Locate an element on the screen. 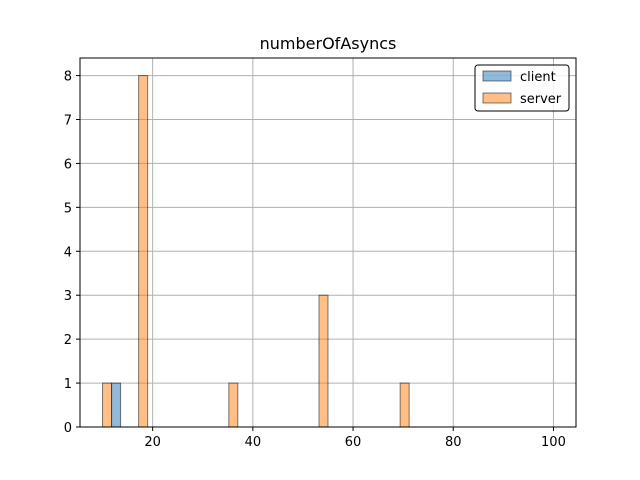 This screenshot has width=640, height=480. y-tick-label: 0 is located at coordinates (68, 428).